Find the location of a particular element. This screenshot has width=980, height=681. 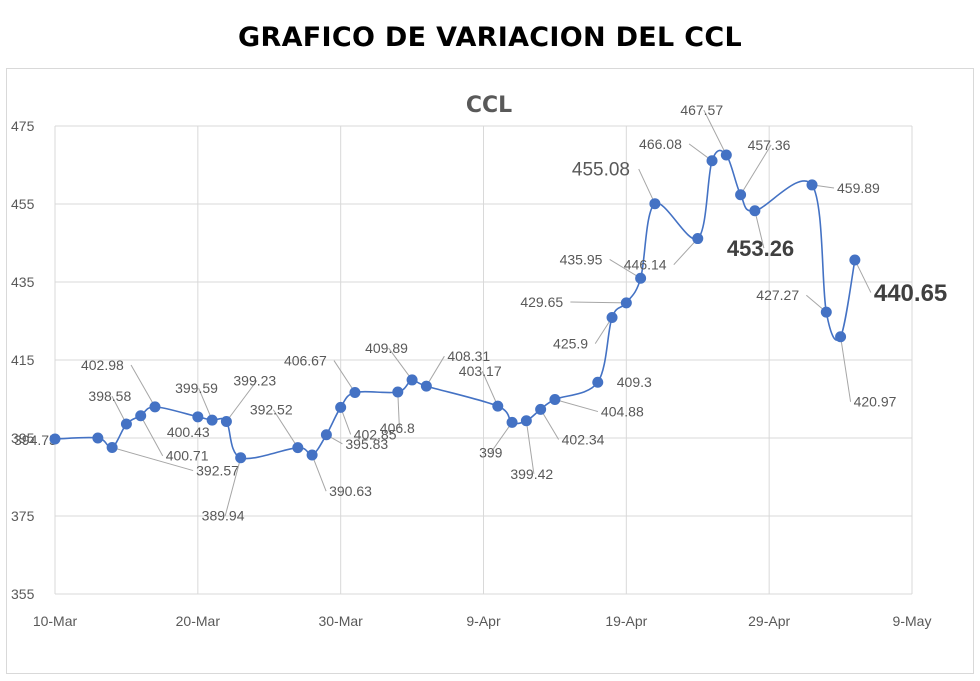

data-label: 389.94 is located at coordinates (223, 516).